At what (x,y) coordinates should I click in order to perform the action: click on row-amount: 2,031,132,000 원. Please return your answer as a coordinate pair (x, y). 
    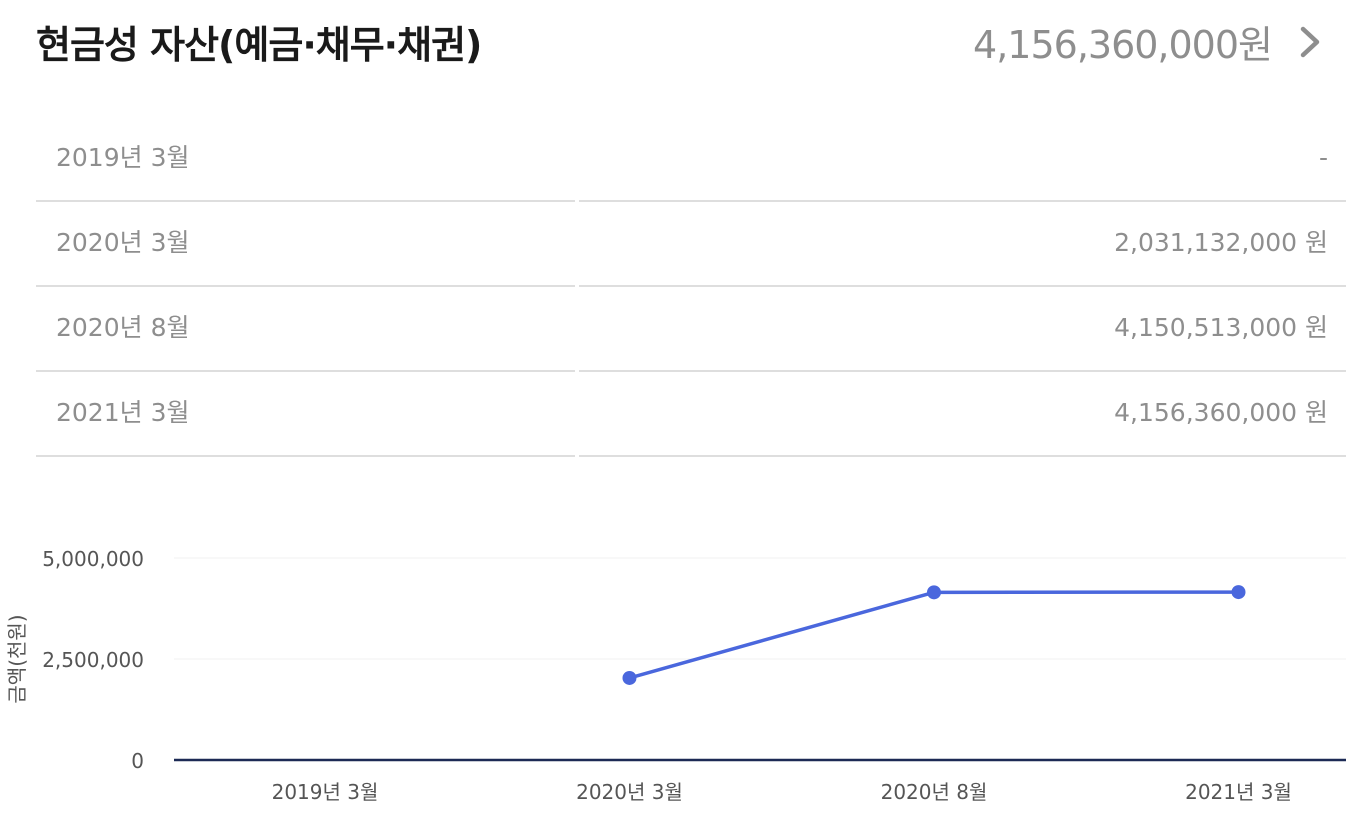
    Looking at the image, I should click on (1221, 242).